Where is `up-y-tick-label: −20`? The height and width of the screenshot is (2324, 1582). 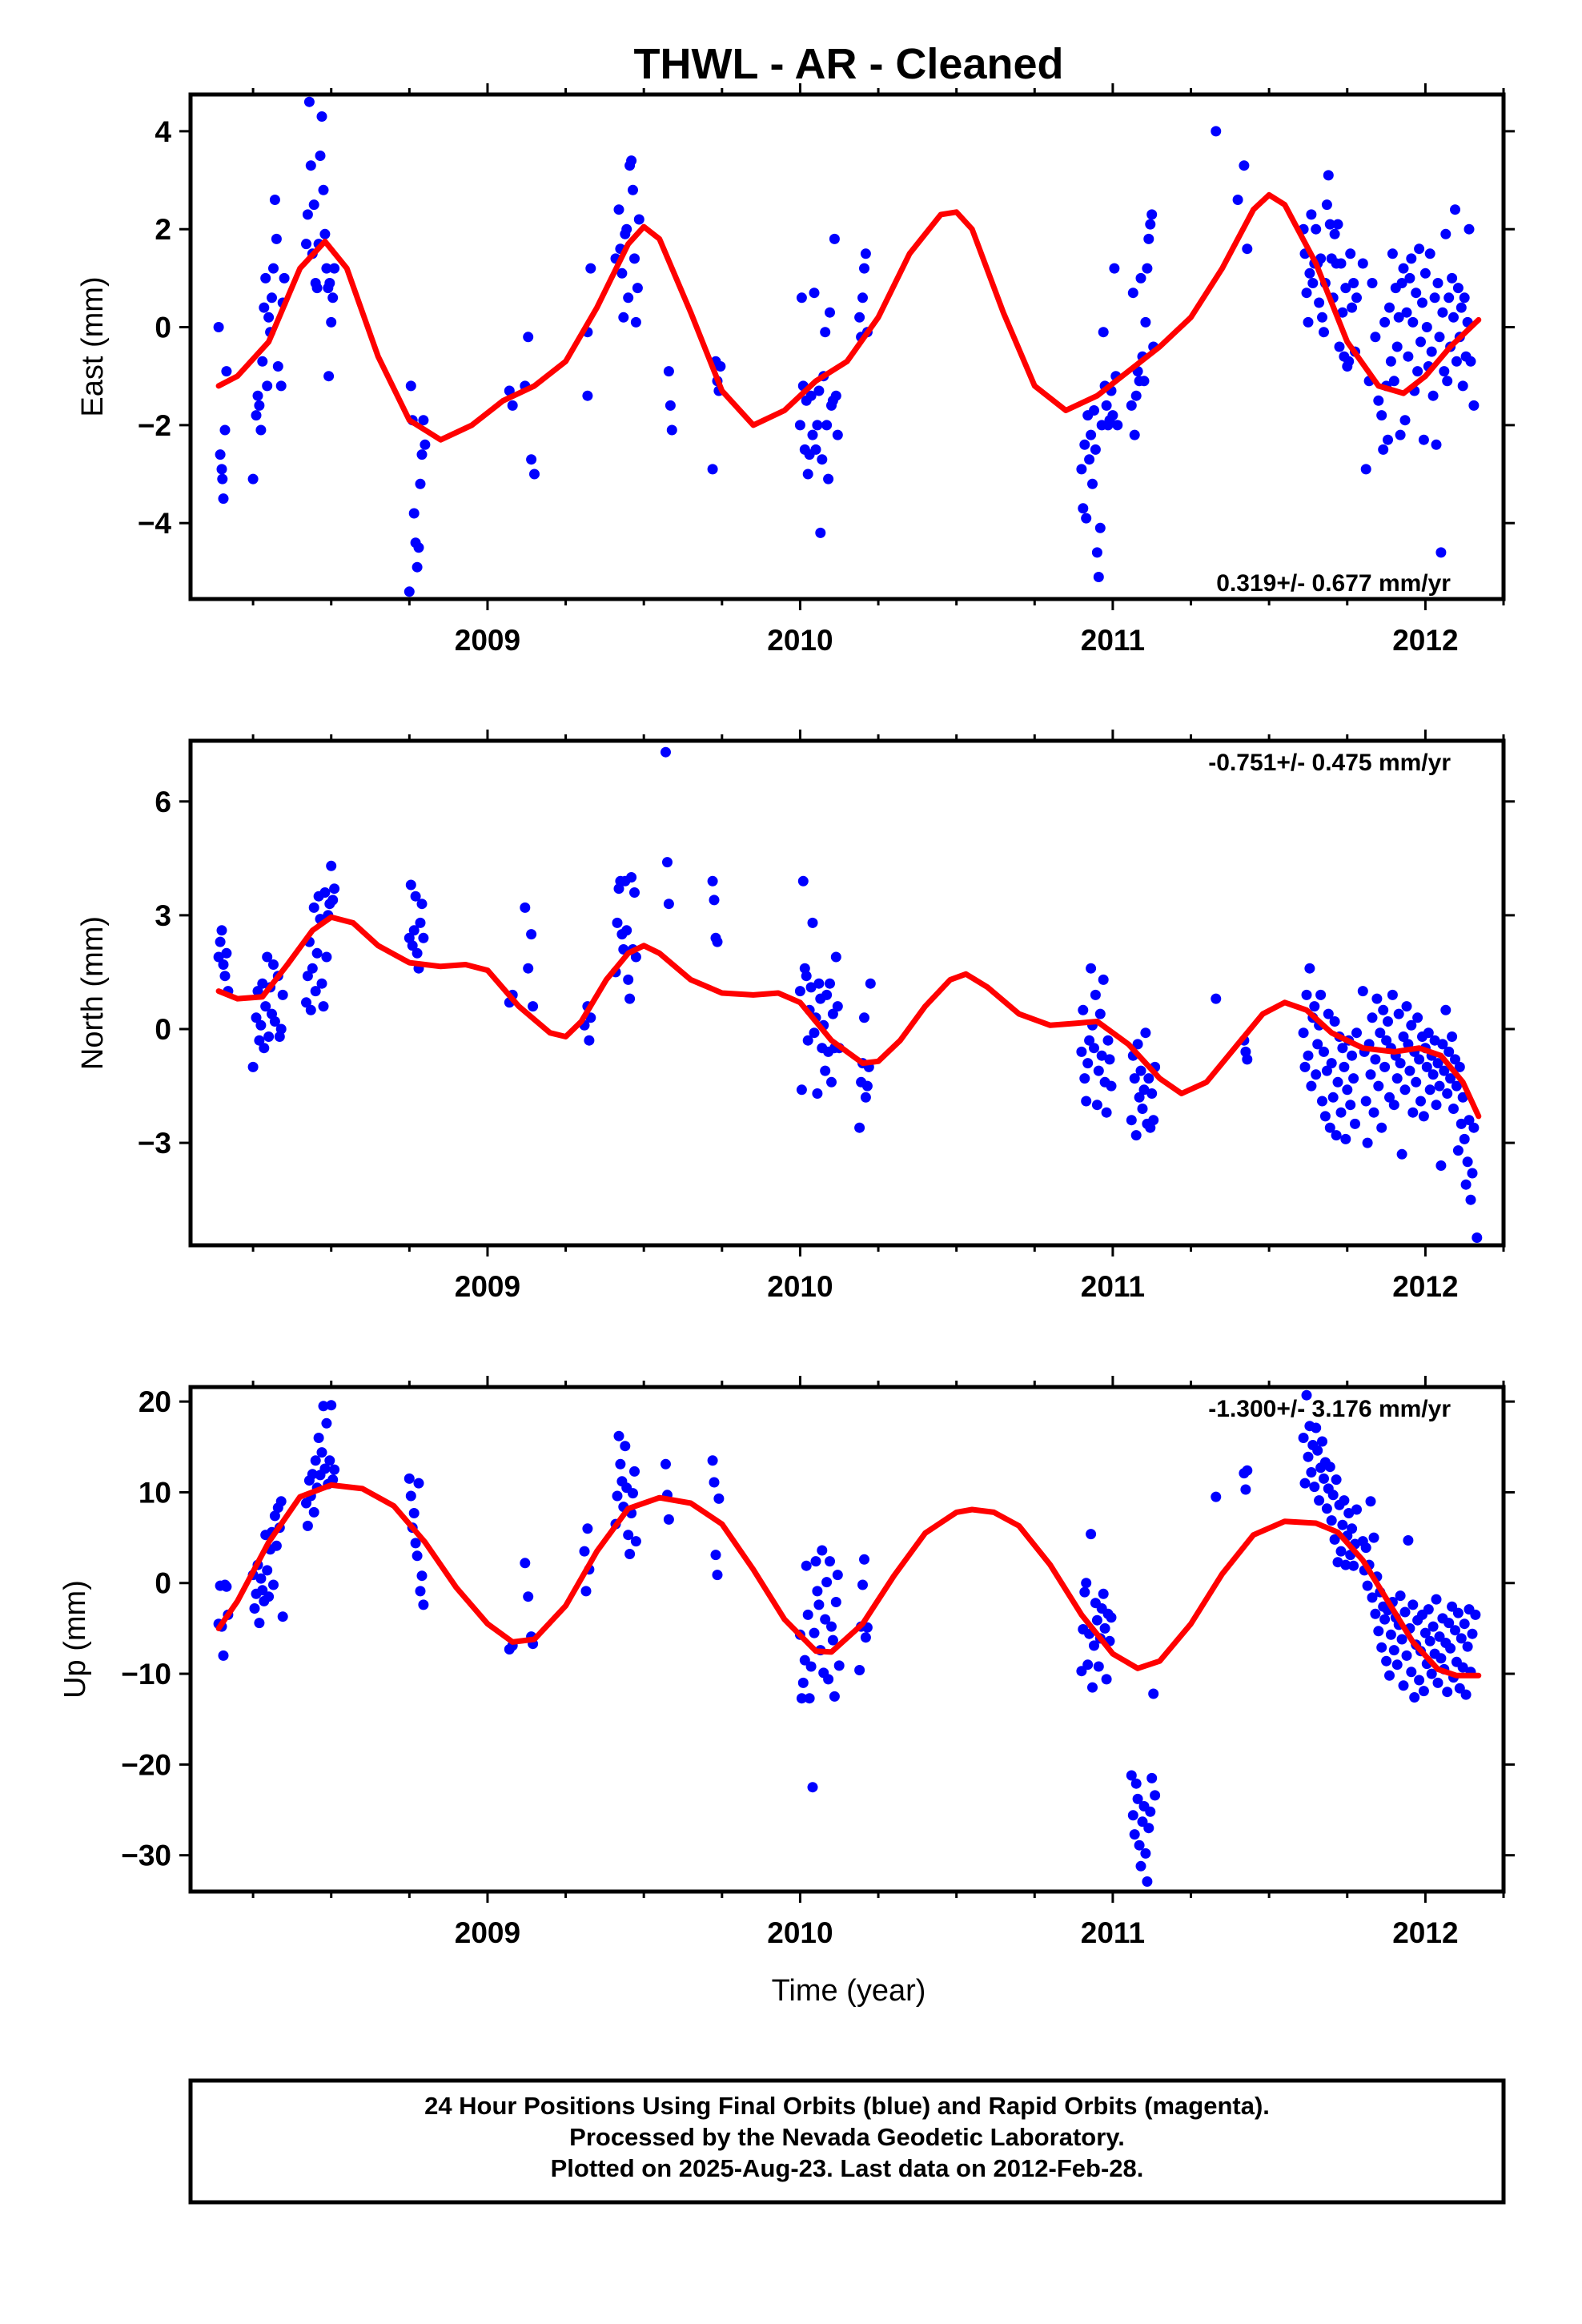
up-y-tick-label: −20 is located at coordinates (146, 1765).